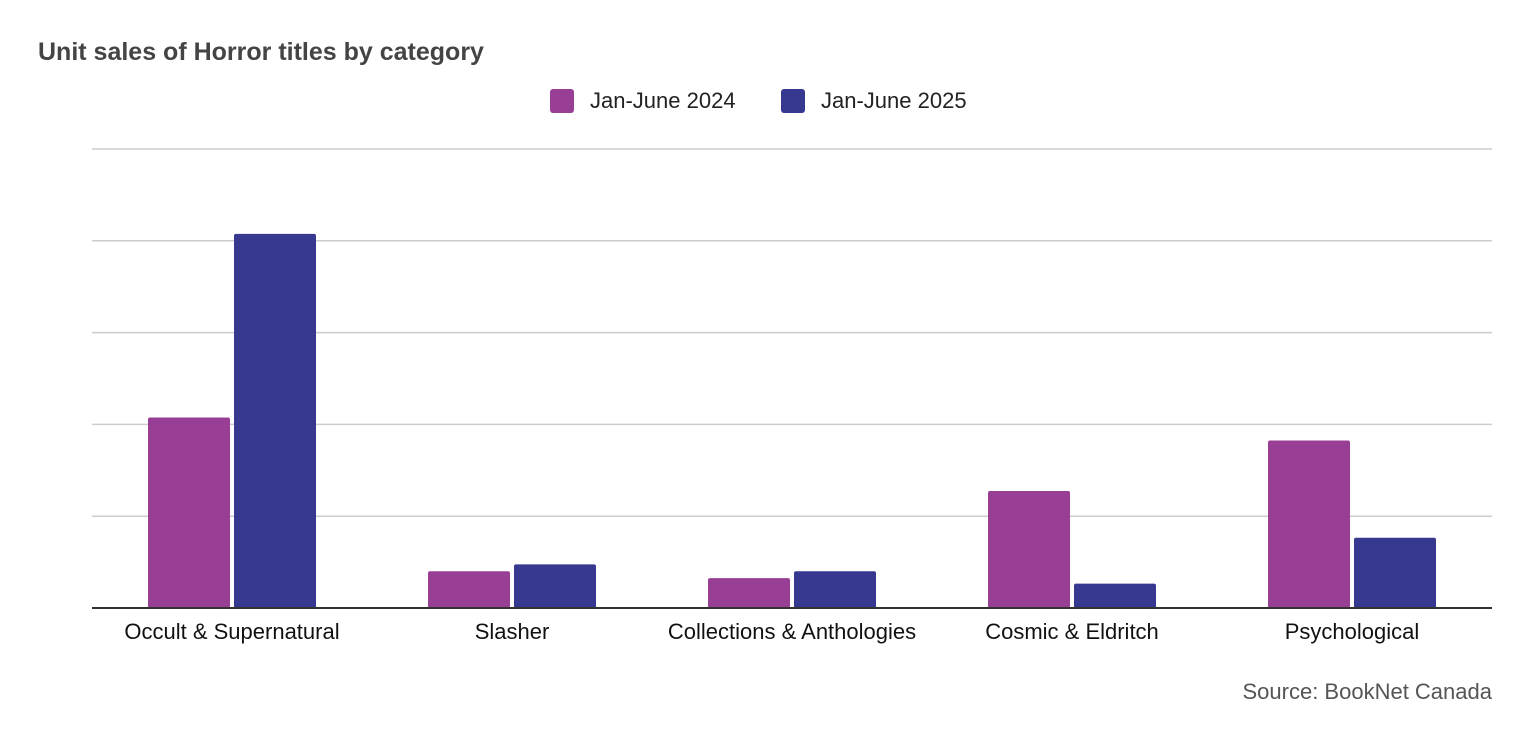  I want to click on legend-item-2025: Jan-June 2025, so click(874, 100).